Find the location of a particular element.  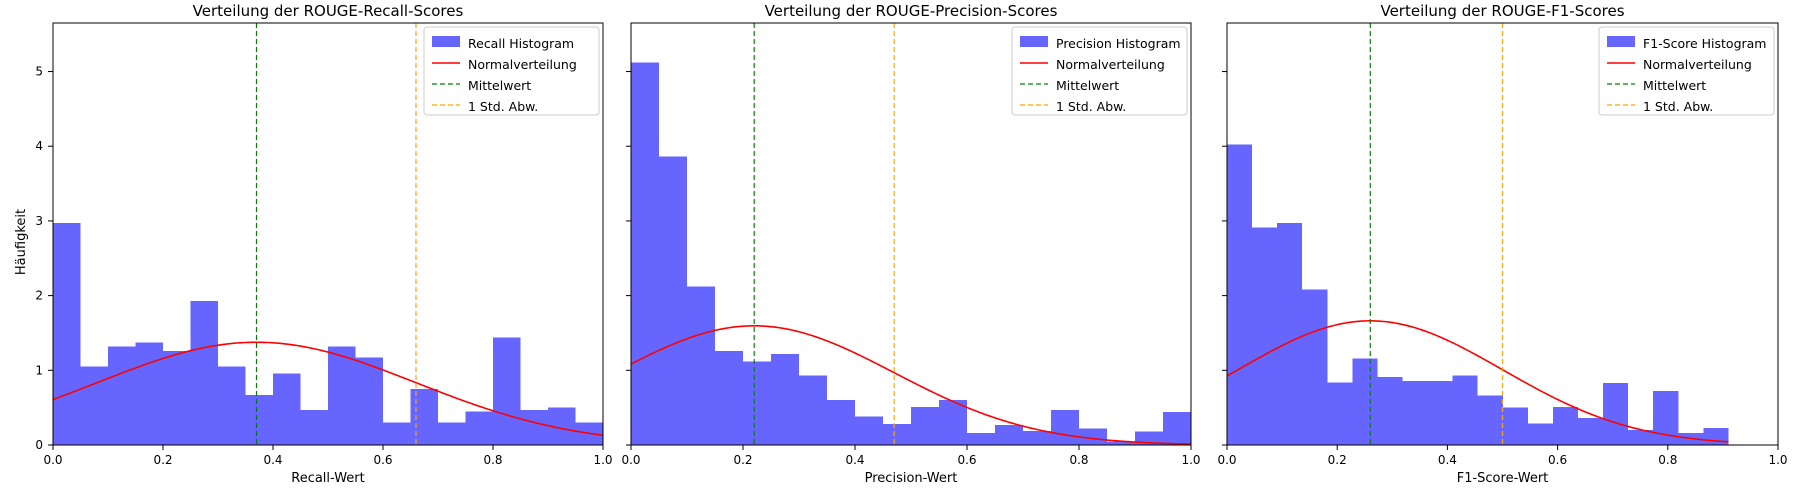

y-tick-label: 5 is located at coordinates (39, 72).